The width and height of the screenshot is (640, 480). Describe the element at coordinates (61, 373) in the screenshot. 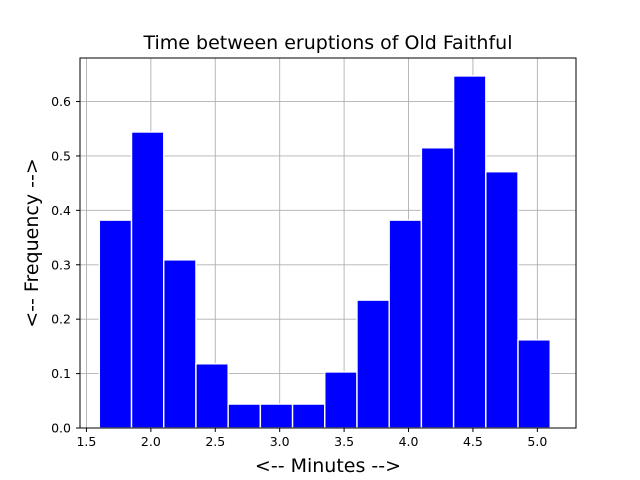

I see `y-tick-label-1: 0.1` at that location.